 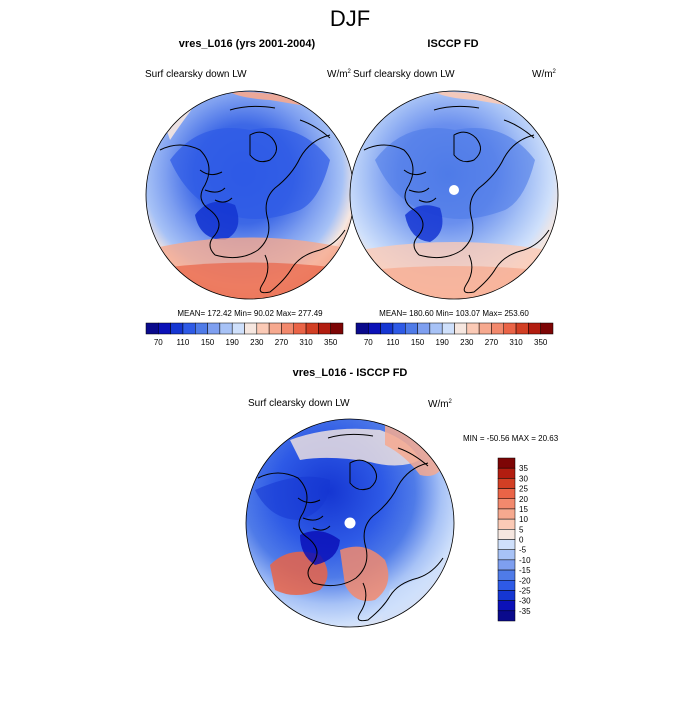 I want to click on panel-obs-units: W/m2, so click(x=544, y=74).